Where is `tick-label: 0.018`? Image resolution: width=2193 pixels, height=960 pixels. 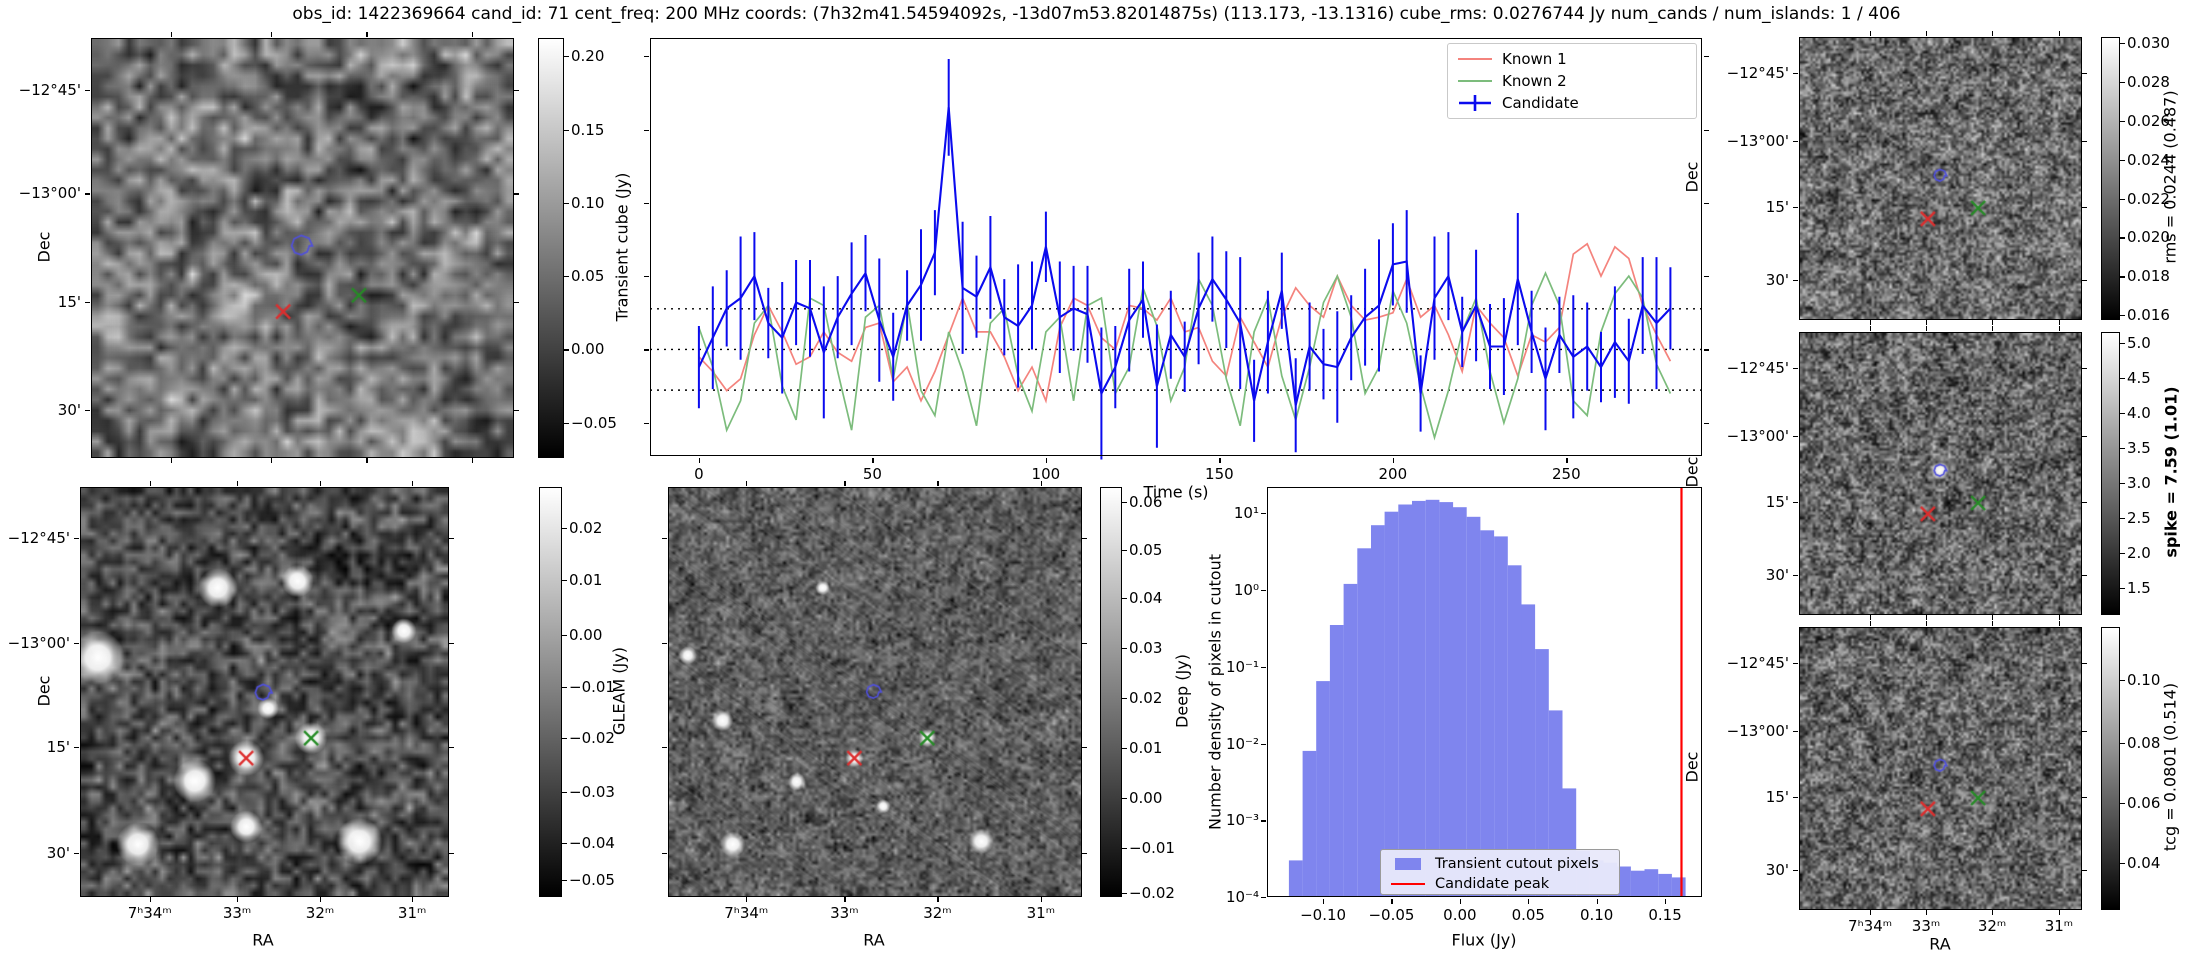 tick-label: 0.018 is located at coordinates (2148, 276).